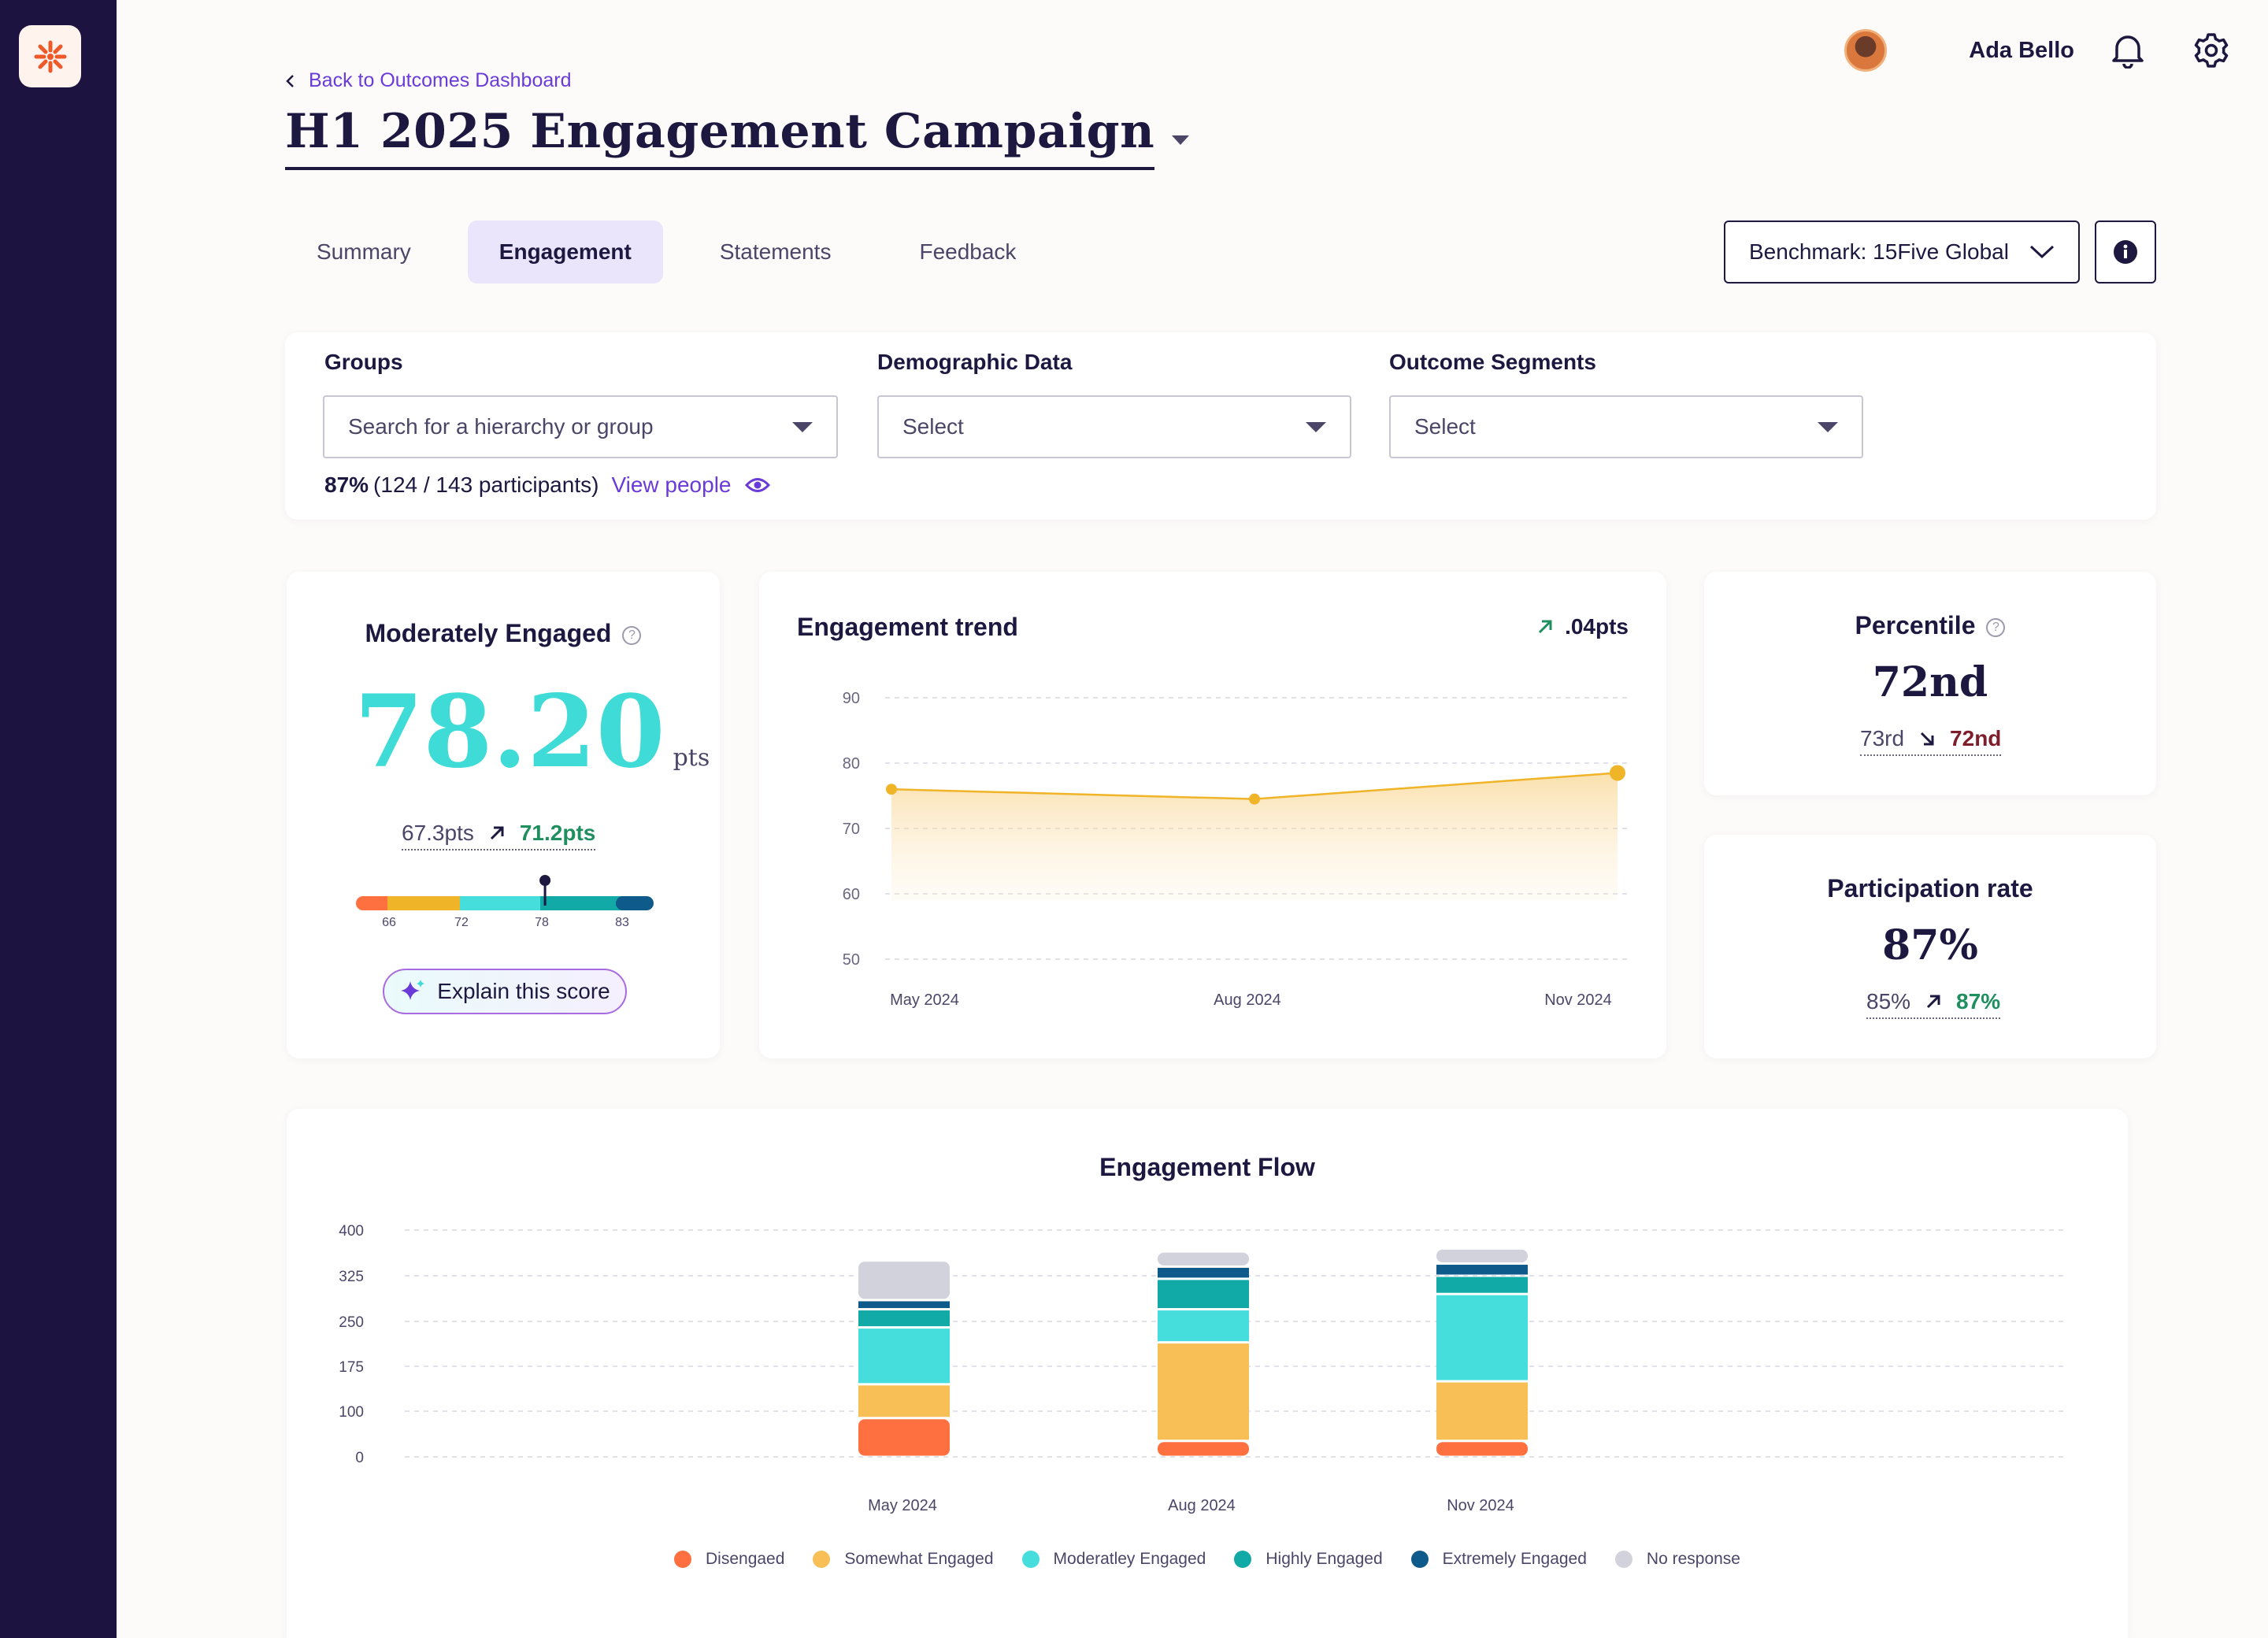  I want to click on y-tick-label: 50, so click(851, 960).